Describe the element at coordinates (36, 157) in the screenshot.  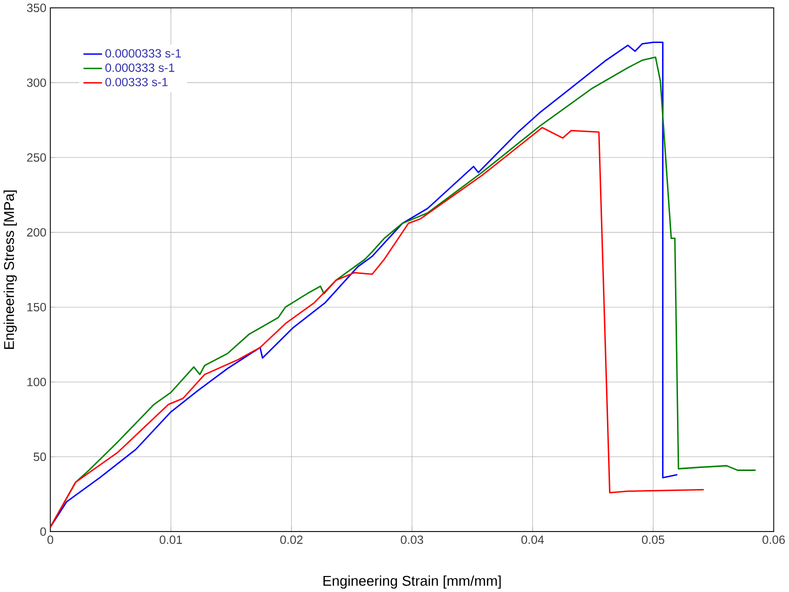
I see `y-tick-label: 250` at that location.